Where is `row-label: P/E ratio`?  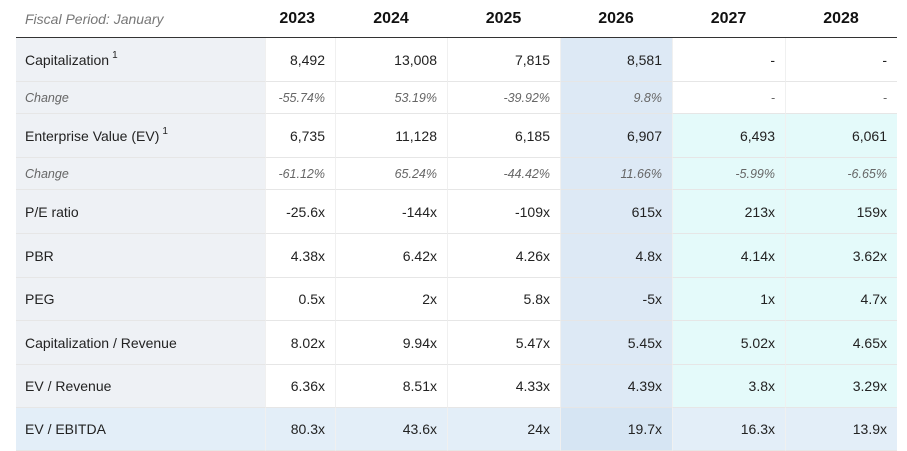
row-label: P/E ratio is located at coordinates (140, 212).